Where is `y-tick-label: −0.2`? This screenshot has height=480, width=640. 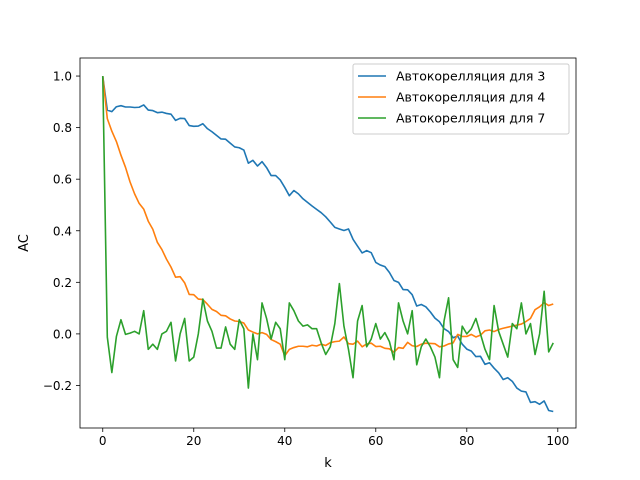
y-tick-label: −0.2 is located at coordinates (57, 386).